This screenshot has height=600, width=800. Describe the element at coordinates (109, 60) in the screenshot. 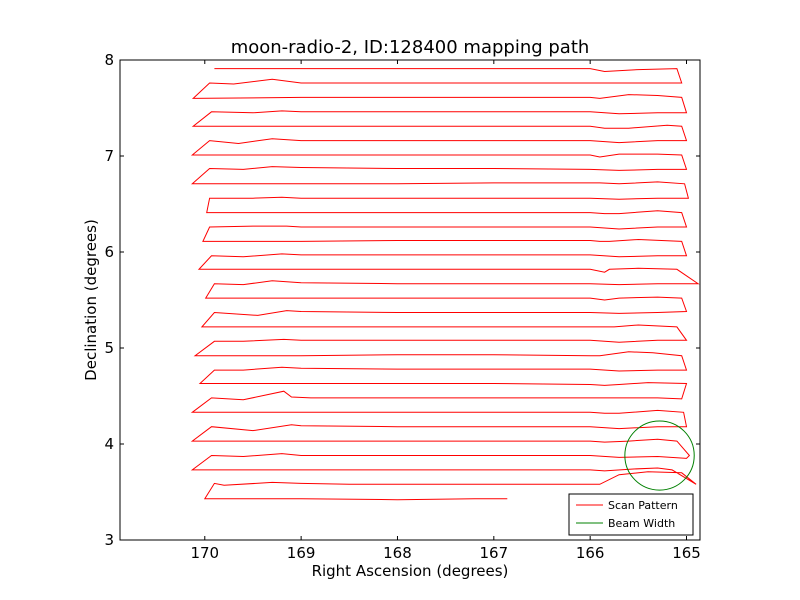

I see `y-tick-label: 8` at that location.